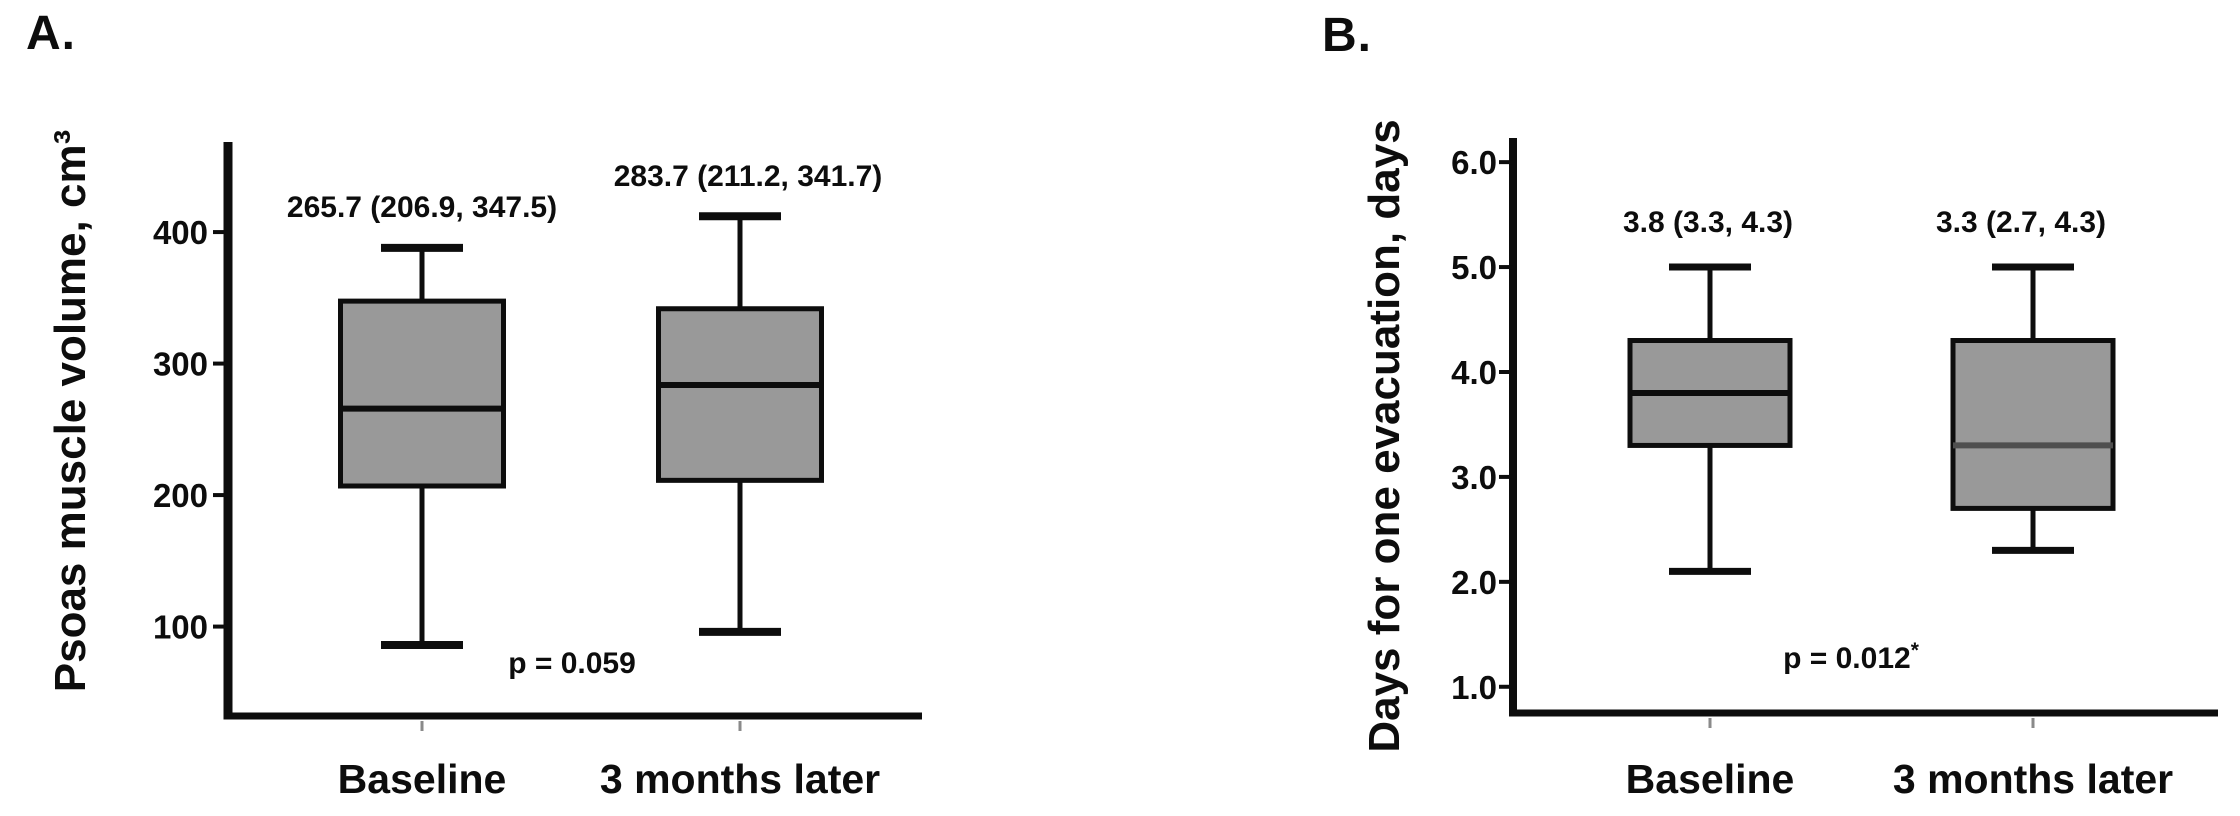  I want to click on y-tick-label: 100, so click(180, 627).